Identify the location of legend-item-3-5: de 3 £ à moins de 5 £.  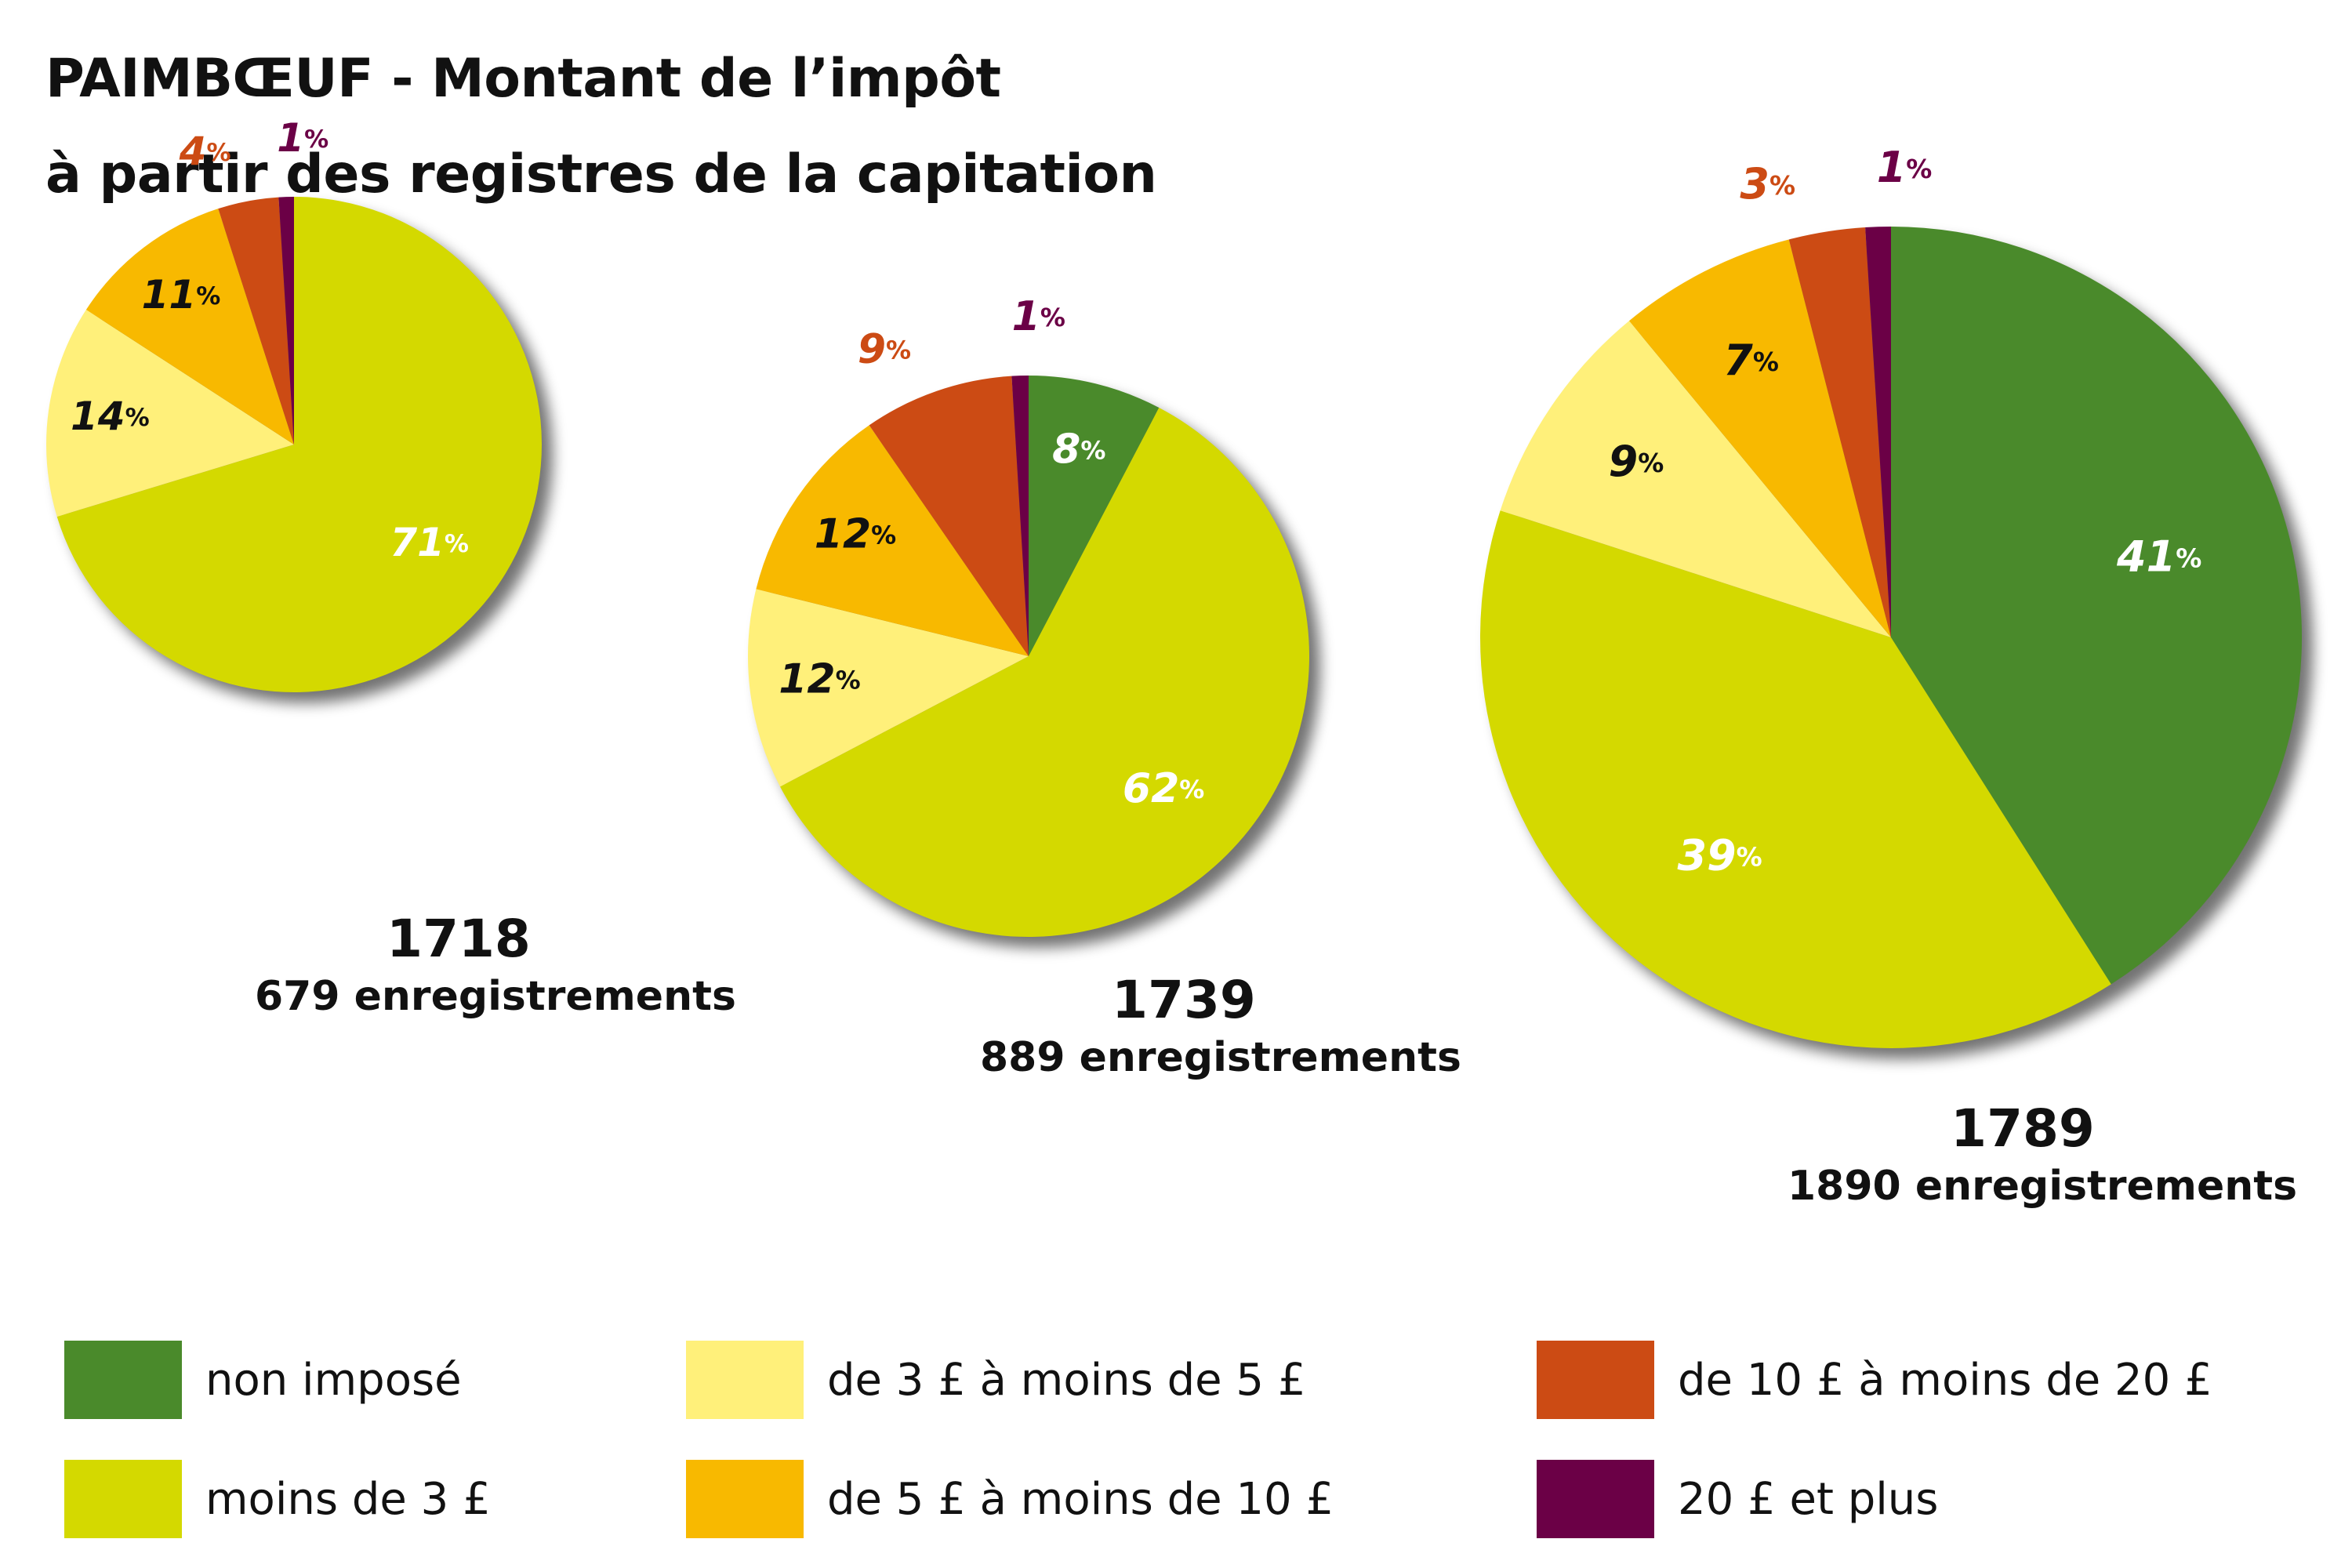
(995, 1380).